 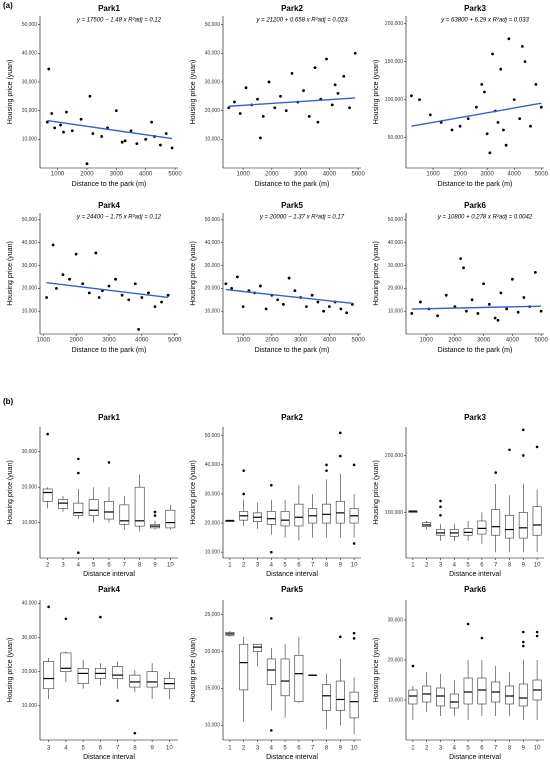 What do you see at coordinates (213, 689) in the screenshot?
I see `y-tick-label: 15,000` at bounding box center [213, 689].